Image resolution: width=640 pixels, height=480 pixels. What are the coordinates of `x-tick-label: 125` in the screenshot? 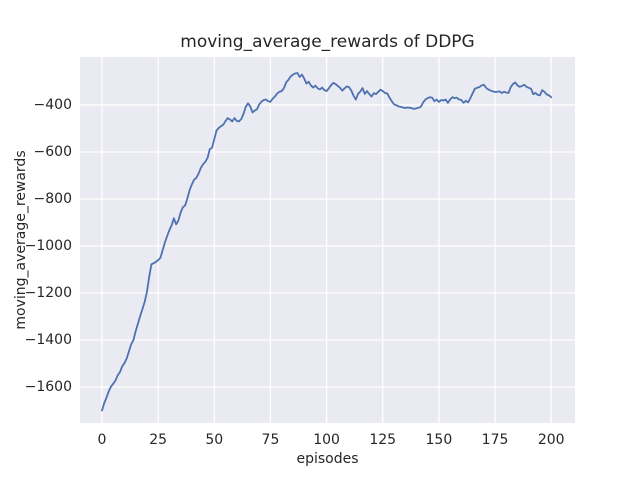 It's located at (383, 440).